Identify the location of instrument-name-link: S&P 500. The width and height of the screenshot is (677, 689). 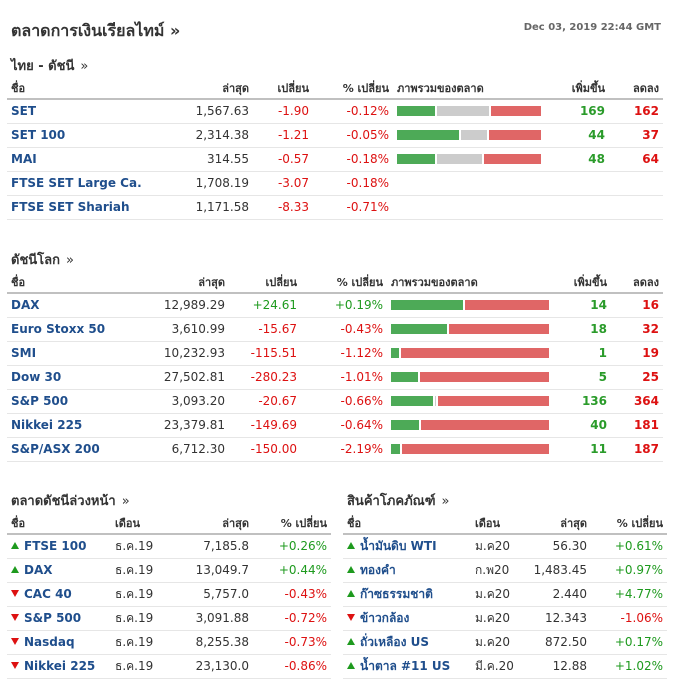
(53, 618).